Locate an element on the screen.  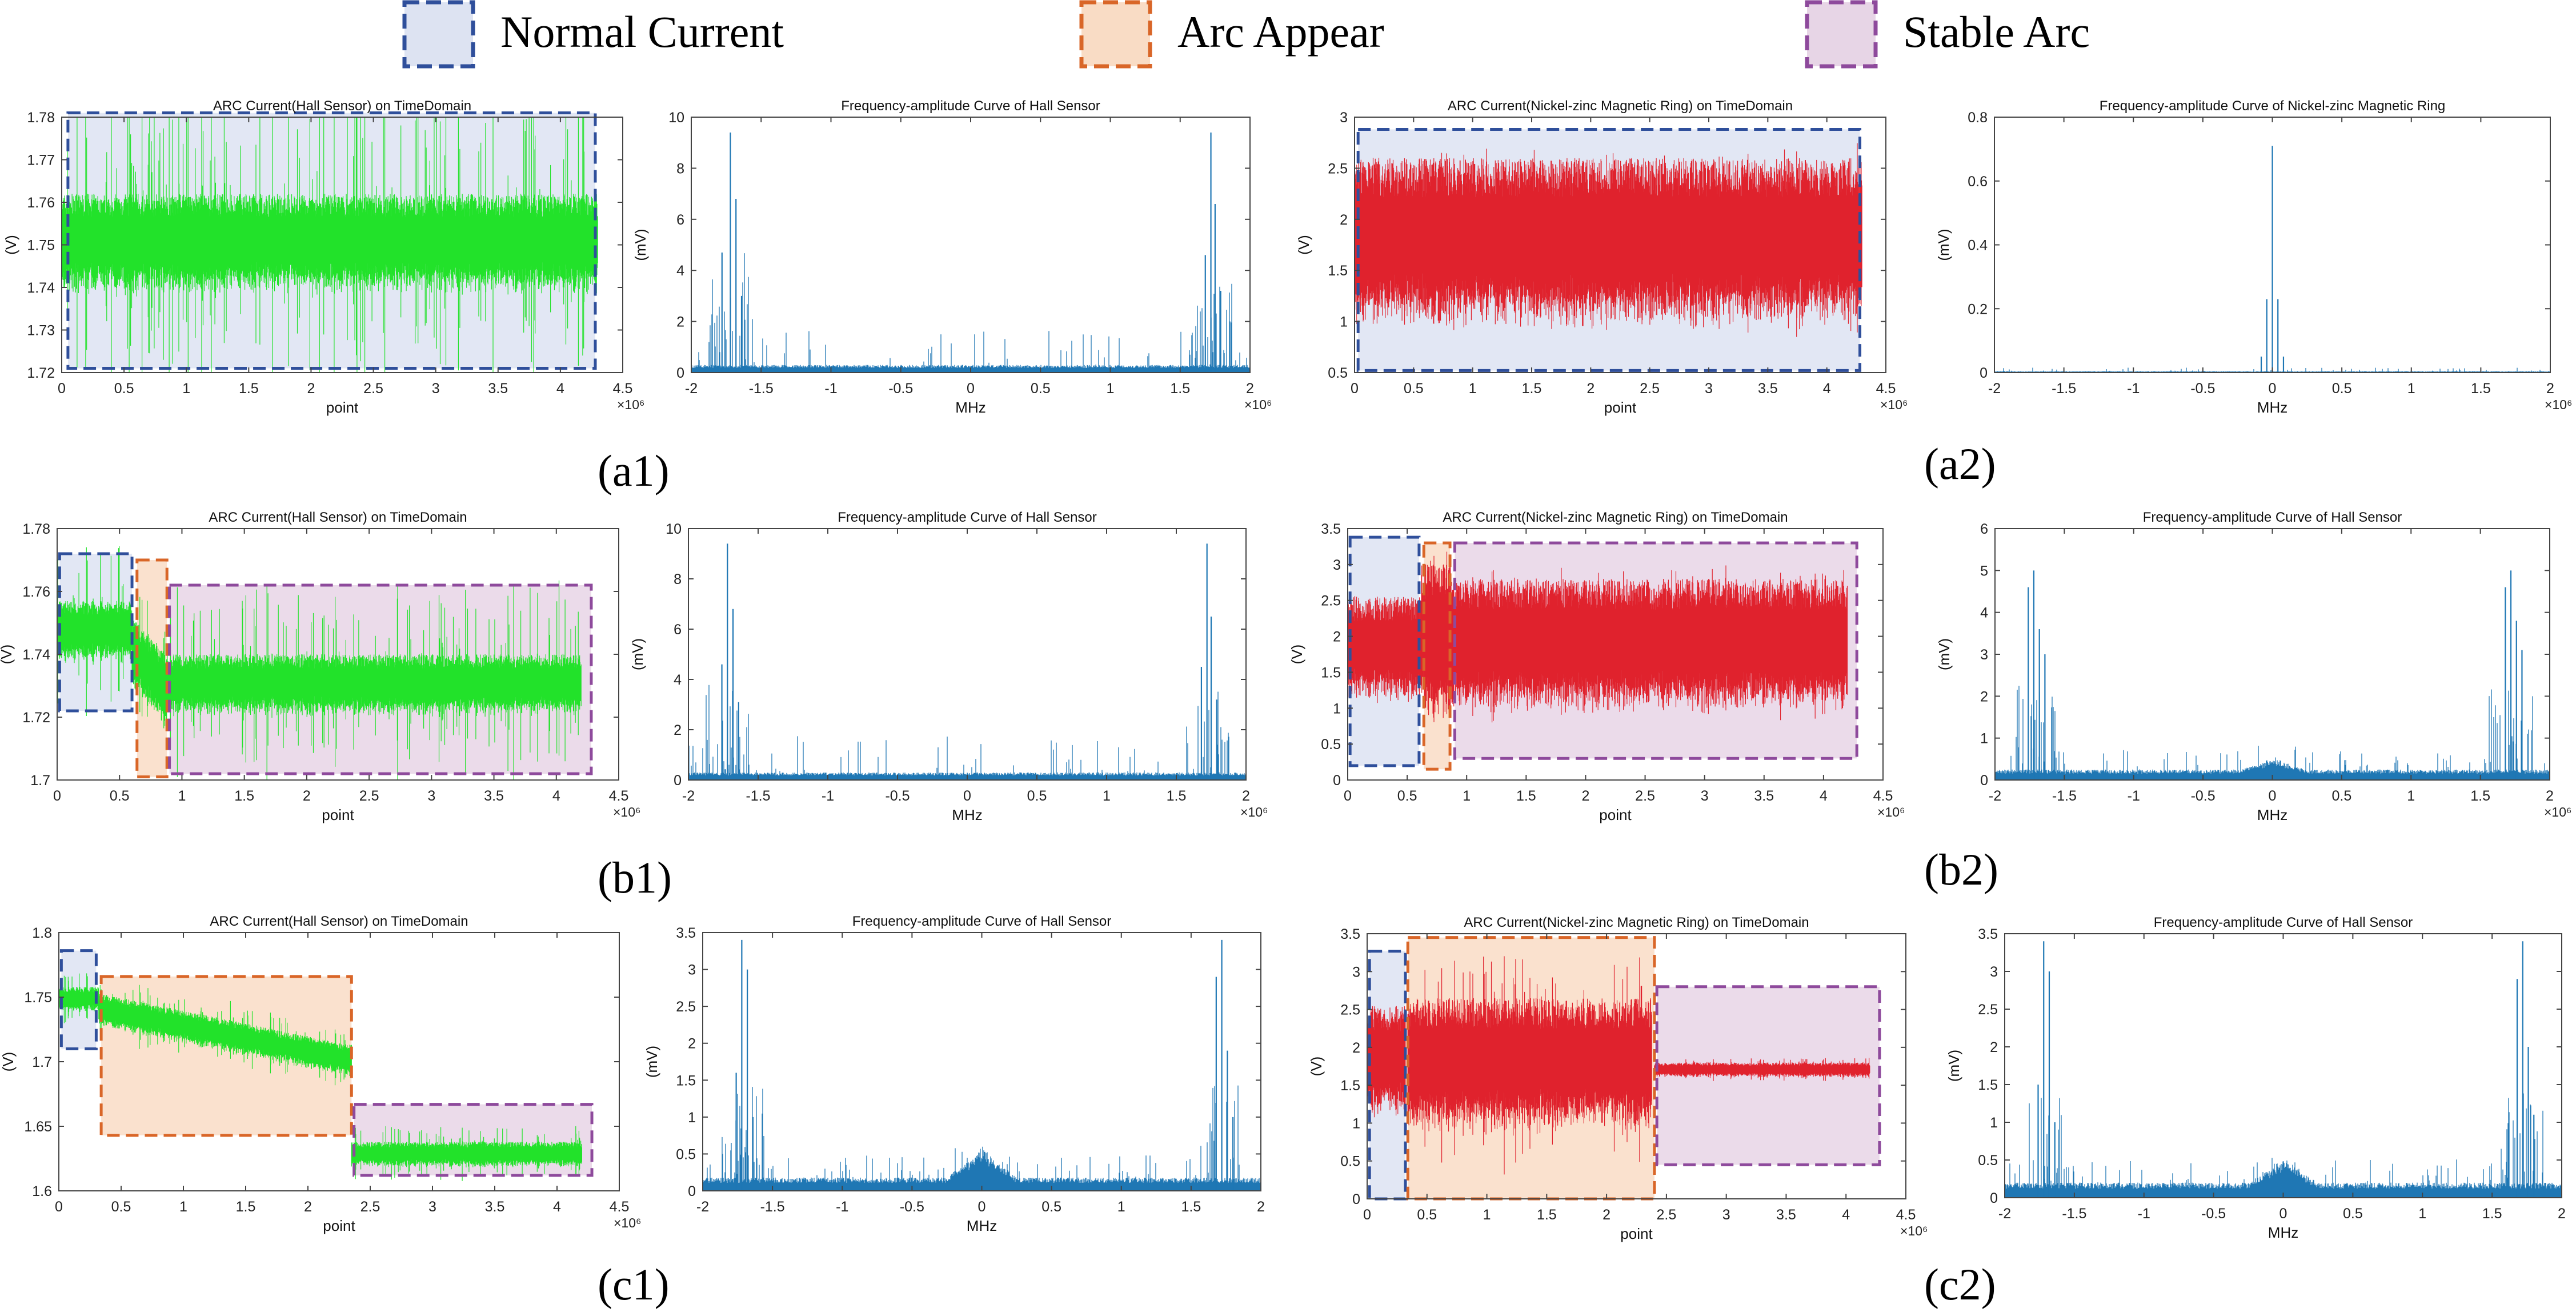
y-tick-label: 0.4 is located at coordinates (1978, 246).